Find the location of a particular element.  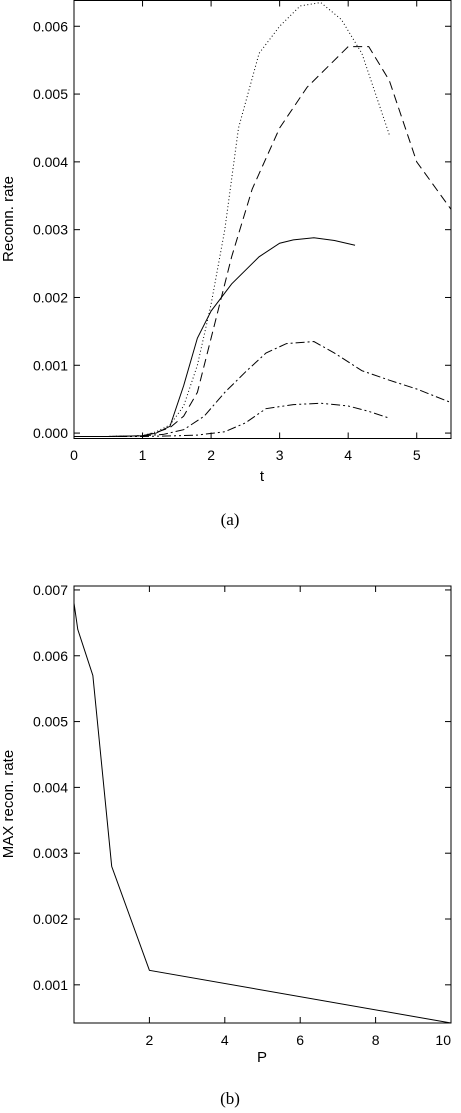

x-tick-label-a: 2 is located at coordinates (211, 455).